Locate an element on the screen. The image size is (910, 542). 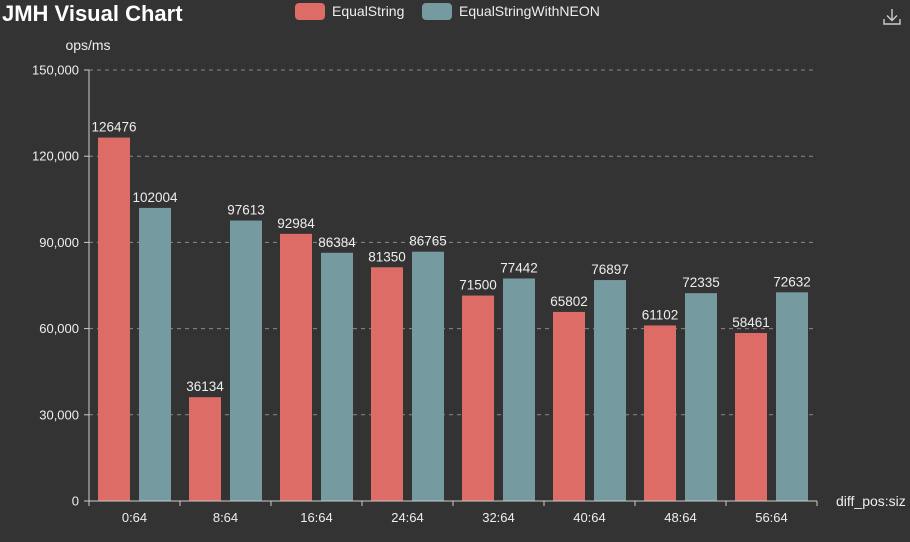
legend-item-equalstringwithneon: EqualStringWithNEON is located at coordinates (511, 11).